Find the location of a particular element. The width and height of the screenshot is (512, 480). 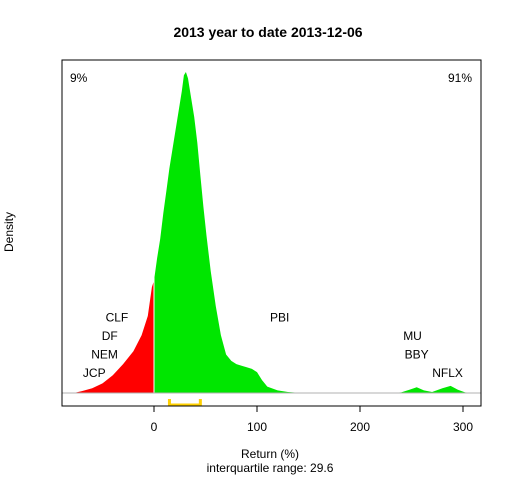

ticker-label-nflx: NFLX is located at coordinates (447, 373).